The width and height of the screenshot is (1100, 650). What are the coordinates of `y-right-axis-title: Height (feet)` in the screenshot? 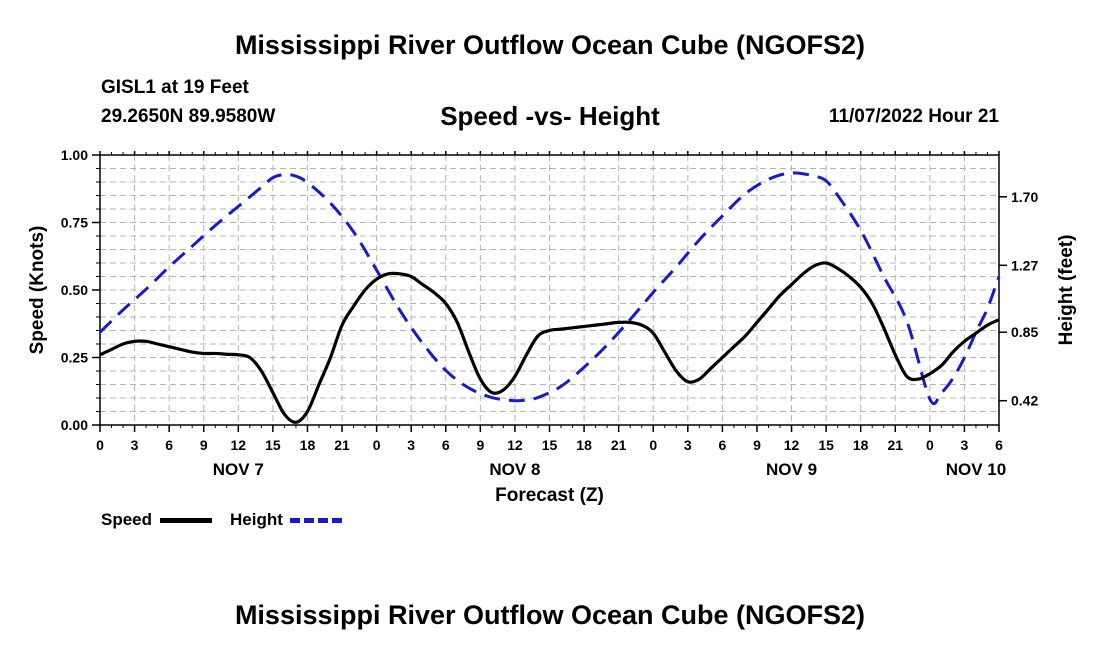 It's located at (1066, 290).